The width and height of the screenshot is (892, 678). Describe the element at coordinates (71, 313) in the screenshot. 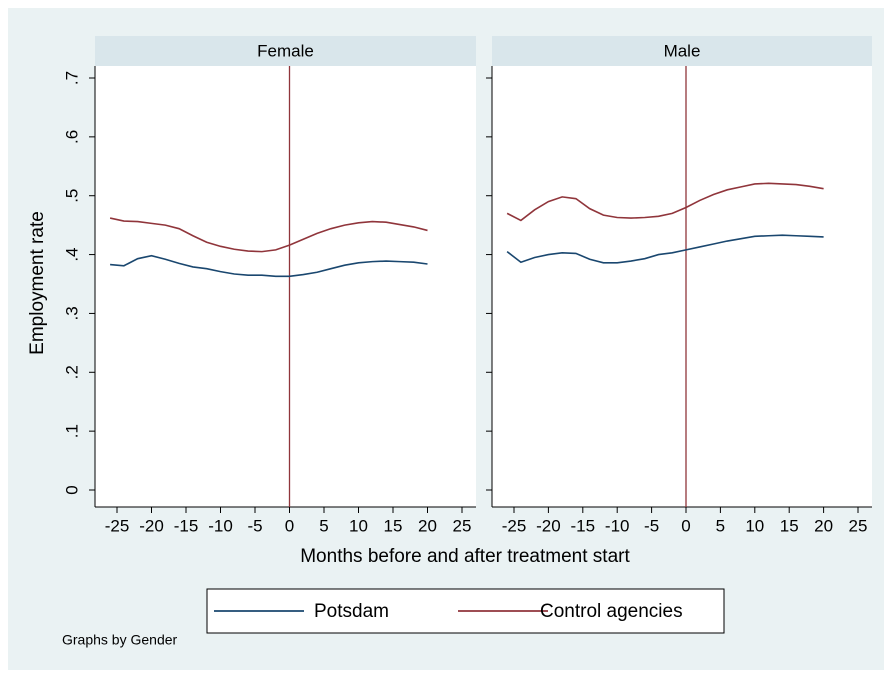

I see `y-tick-label: .3` at that location.